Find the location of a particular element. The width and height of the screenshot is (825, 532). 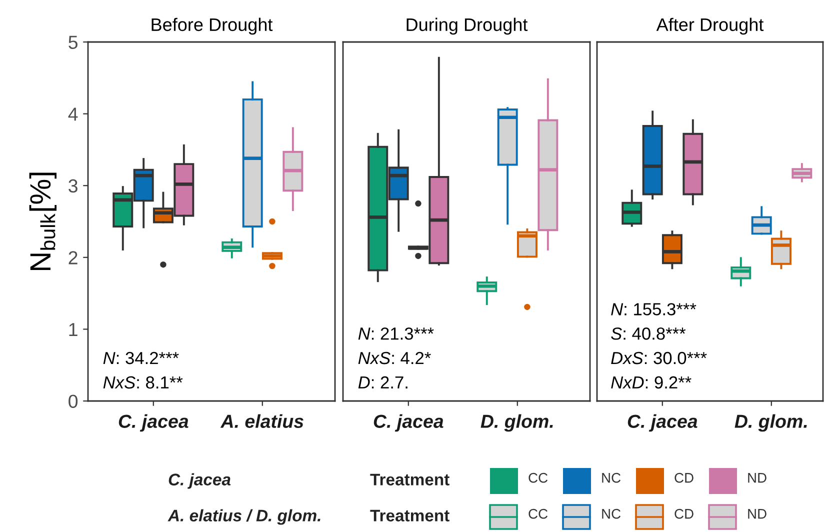

annotation: NxS: 4.2* is located at coordinates (394, 358).